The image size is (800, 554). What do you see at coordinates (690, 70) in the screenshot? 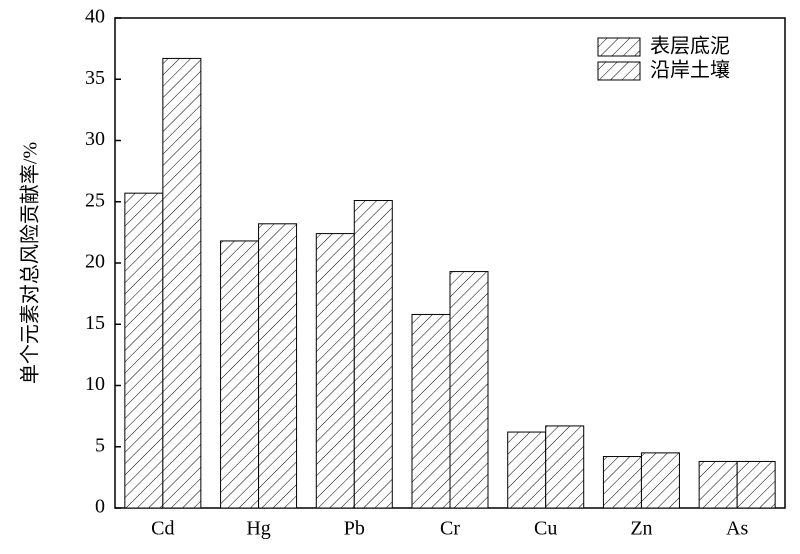
I see `legend-label: 沿岸土壤` at bounding box center [690, 70].